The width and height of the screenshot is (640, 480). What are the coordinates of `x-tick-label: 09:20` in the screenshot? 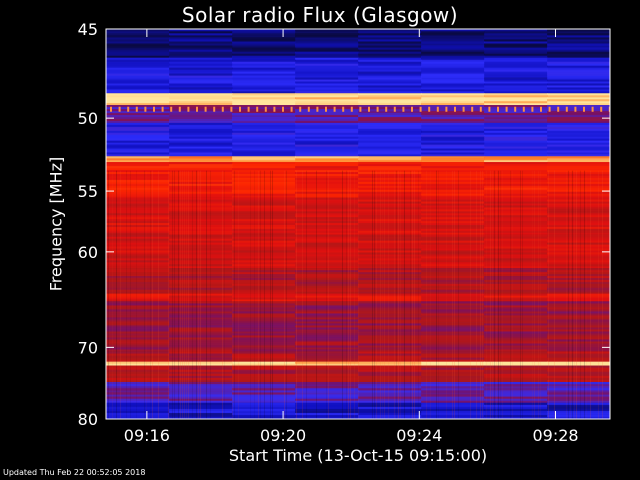 It's located at (283, 435).